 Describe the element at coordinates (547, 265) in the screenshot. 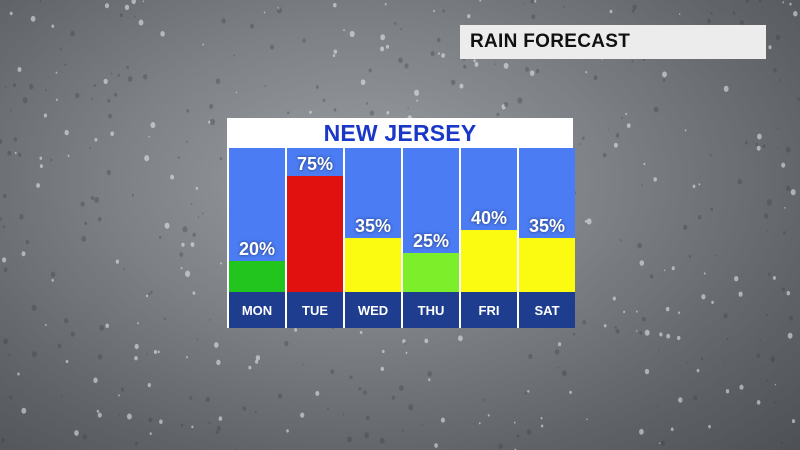

I see `bar-sat` at that location.